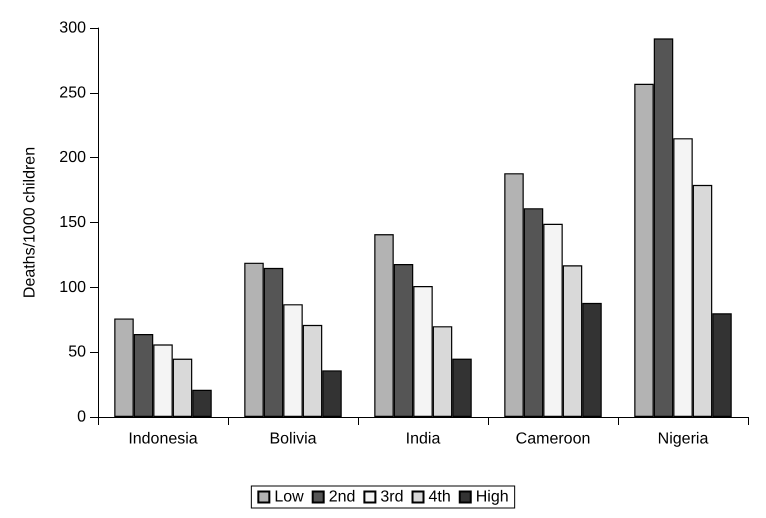 This screenshot has width=766, height=518. I want to click on legend-label: 3rd, so click(392, 497).